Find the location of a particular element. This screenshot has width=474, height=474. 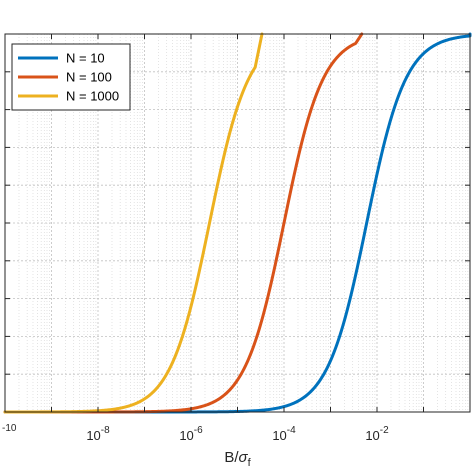

x-tick-label-exp: -6 is located at coordinates (198, 430).